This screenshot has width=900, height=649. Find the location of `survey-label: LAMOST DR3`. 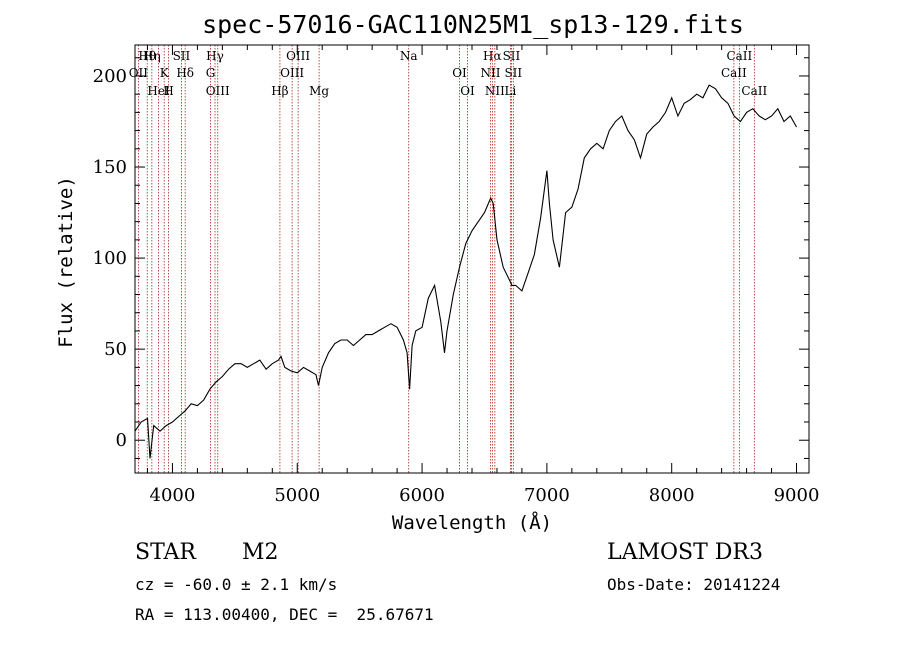

survey-label: LAMOST DR3 is located at coordinates (685, 552).